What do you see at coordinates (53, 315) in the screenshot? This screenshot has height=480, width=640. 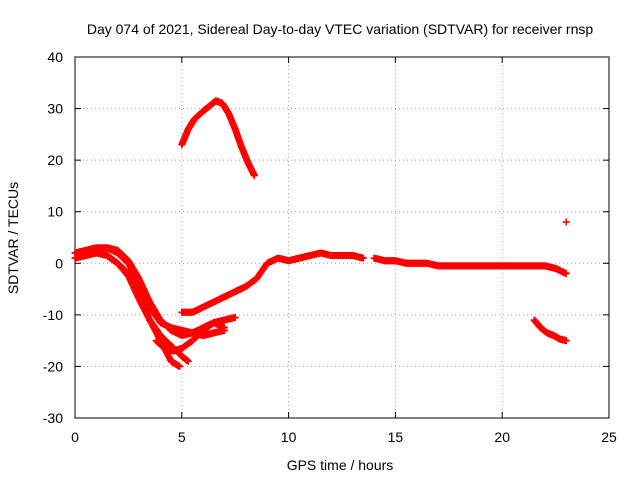 I see `y-tick-label: -10` at bounding box center [53, 315].